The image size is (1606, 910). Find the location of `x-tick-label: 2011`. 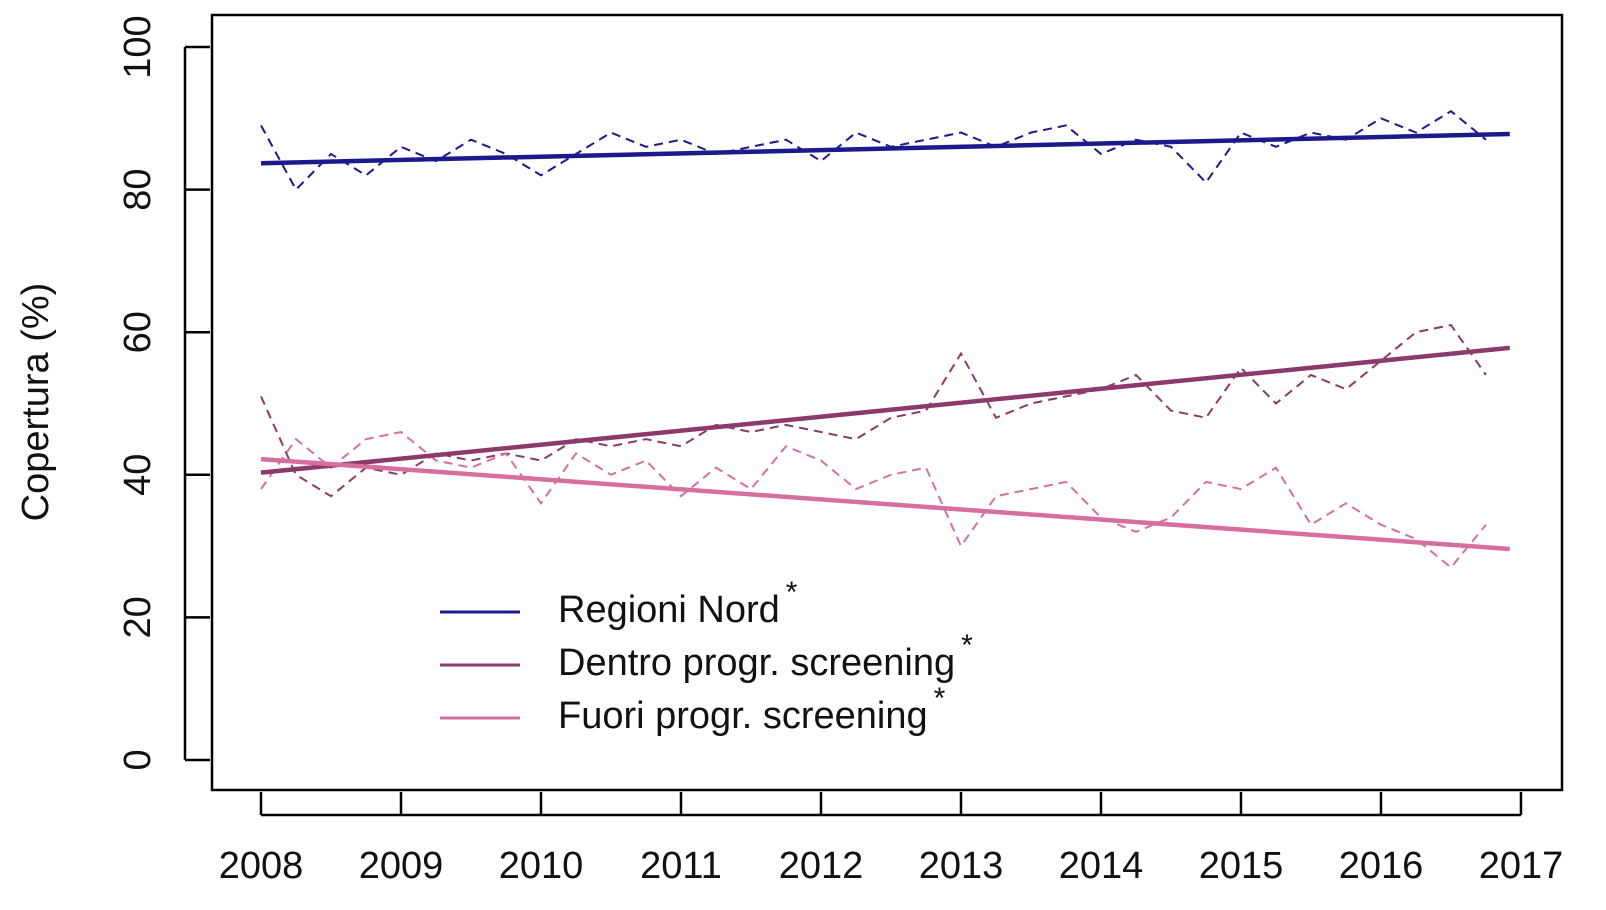

x-tick-label: 2011 is located at coordinates (681, 866).